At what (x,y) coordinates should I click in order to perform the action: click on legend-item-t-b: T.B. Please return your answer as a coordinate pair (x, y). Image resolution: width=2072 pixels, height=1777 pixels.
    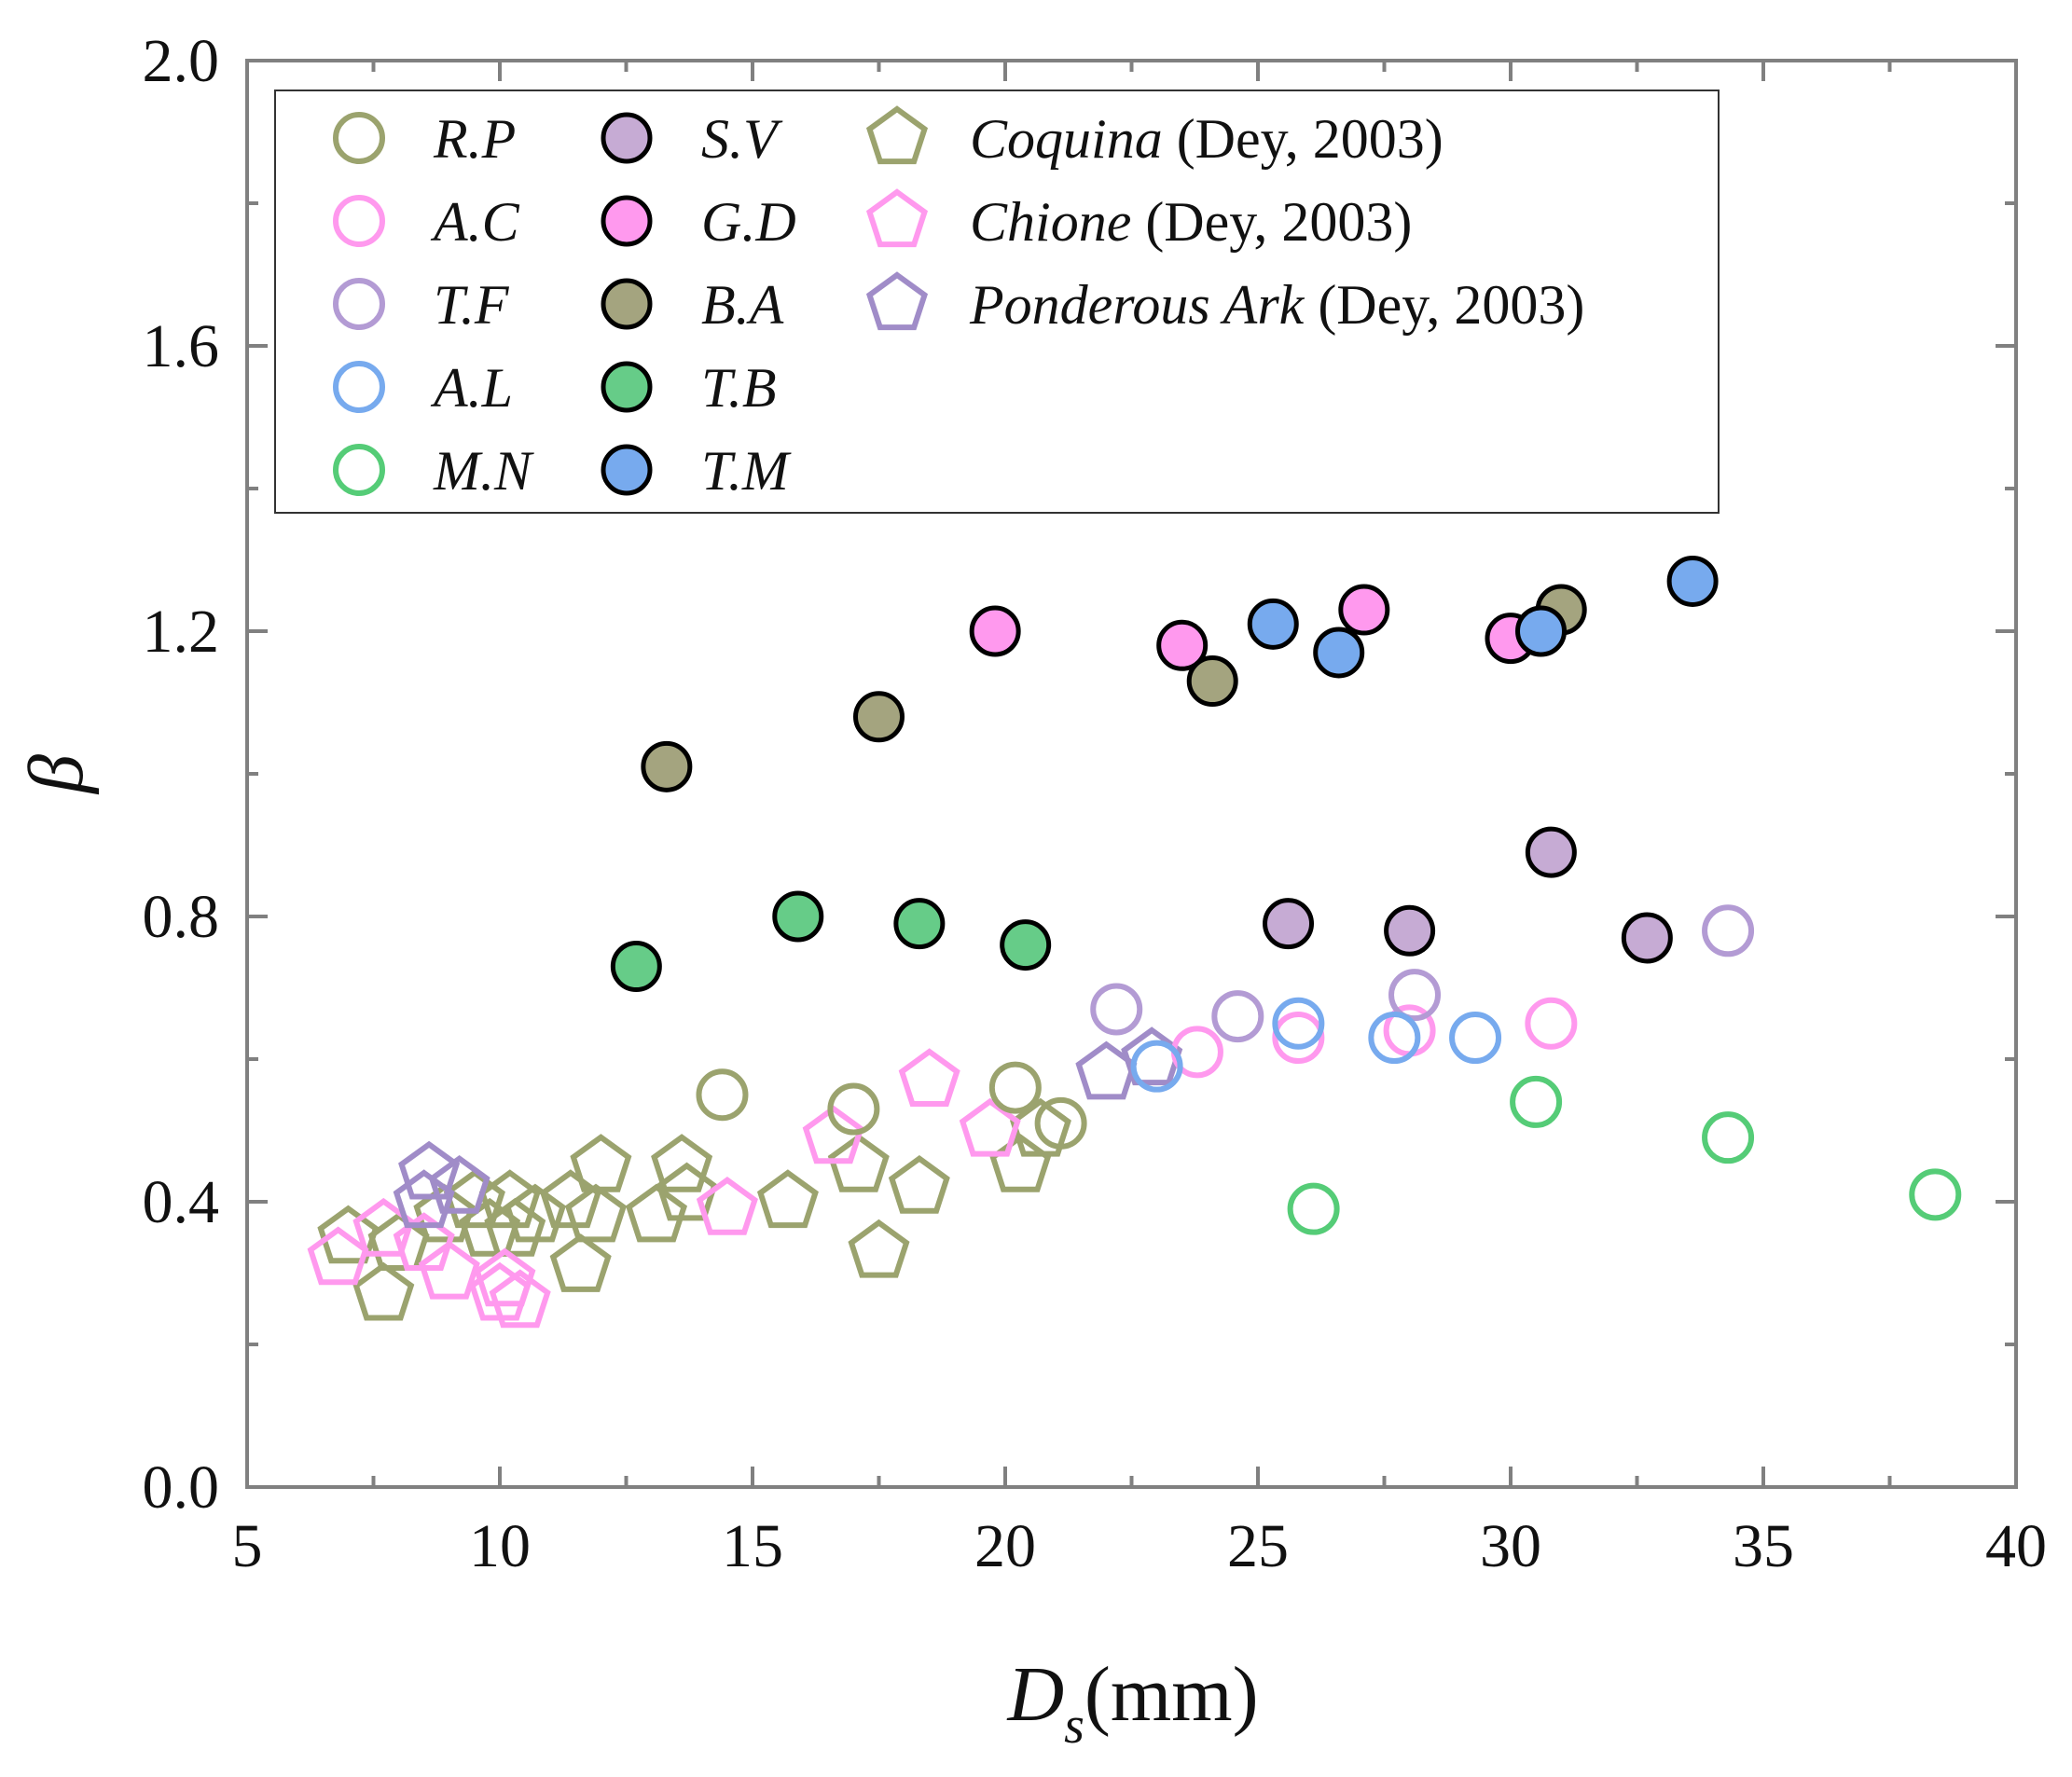
    Looking at the image, I should click on (689, 388).